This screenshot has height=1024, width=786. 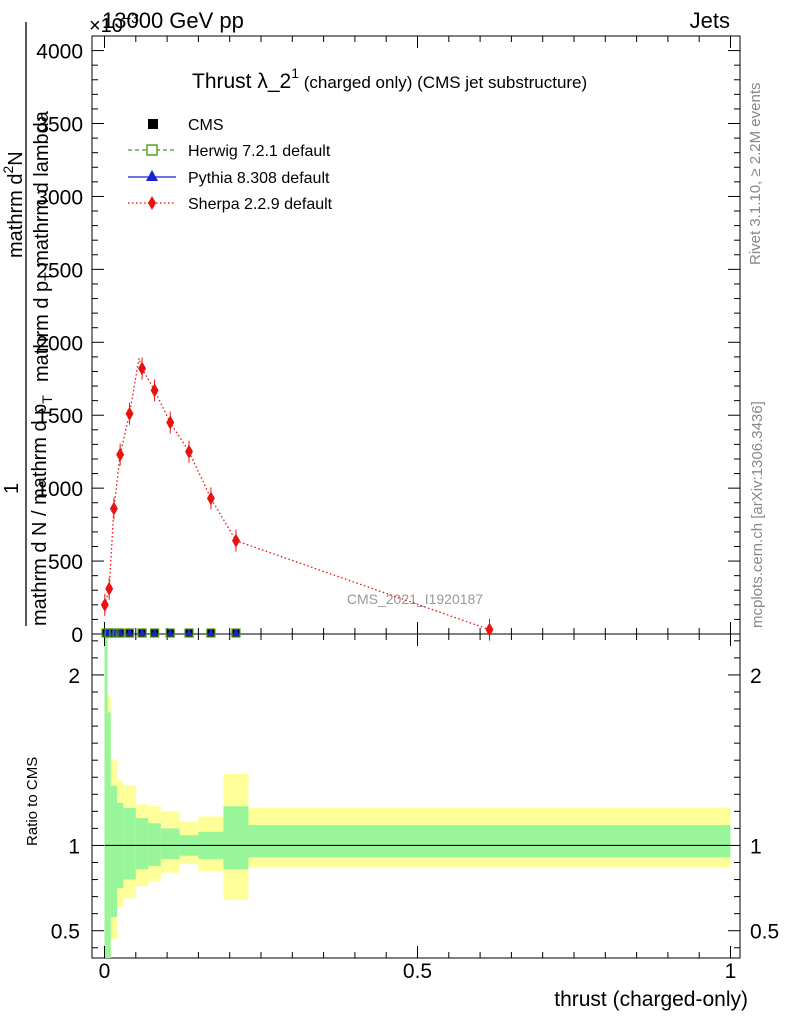 What do you see at coordinates (259, 151) in the screenshot?
I see `legend-label-herwig: Herwig 7.2.1 default` at bounding box center [259, 151].